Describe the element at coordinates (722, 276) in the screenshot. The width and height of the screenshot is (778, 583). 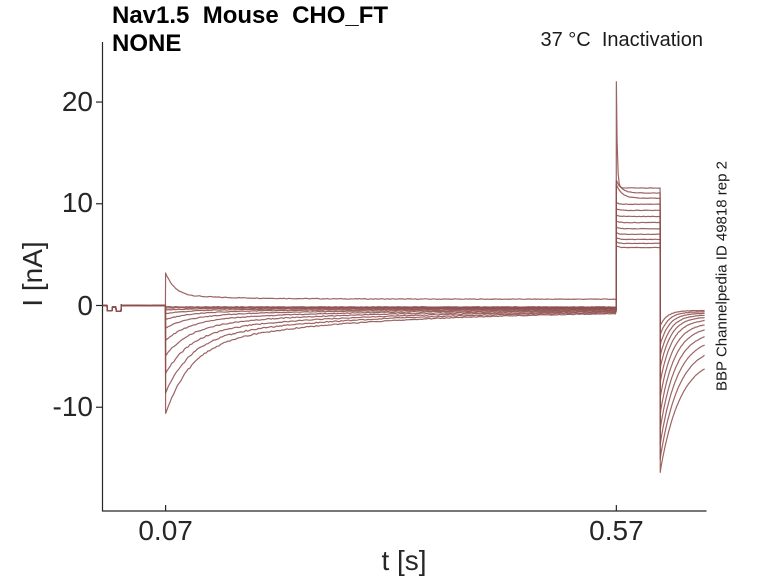
I see `side-annotation: BBP Channelpedia ID 49818 rep 2` at that location.